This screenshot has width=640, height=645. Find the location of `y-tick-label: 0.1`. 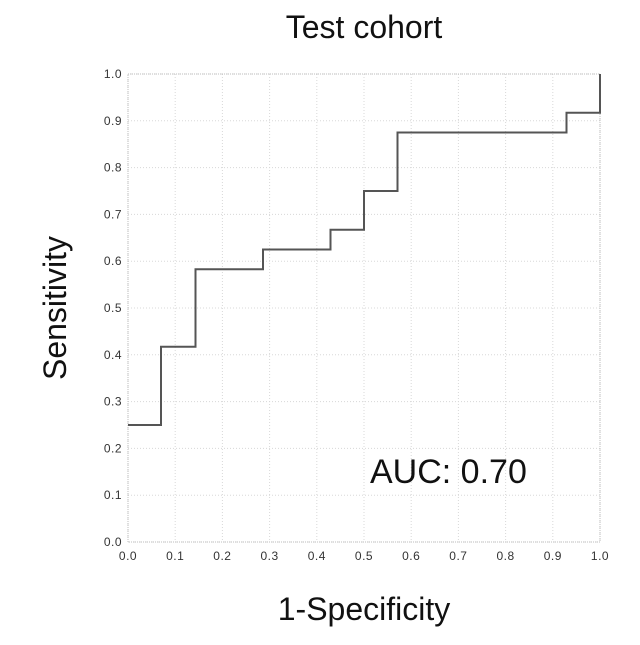

y-tick-label: 0.1 is located at coordinates (113, 495).